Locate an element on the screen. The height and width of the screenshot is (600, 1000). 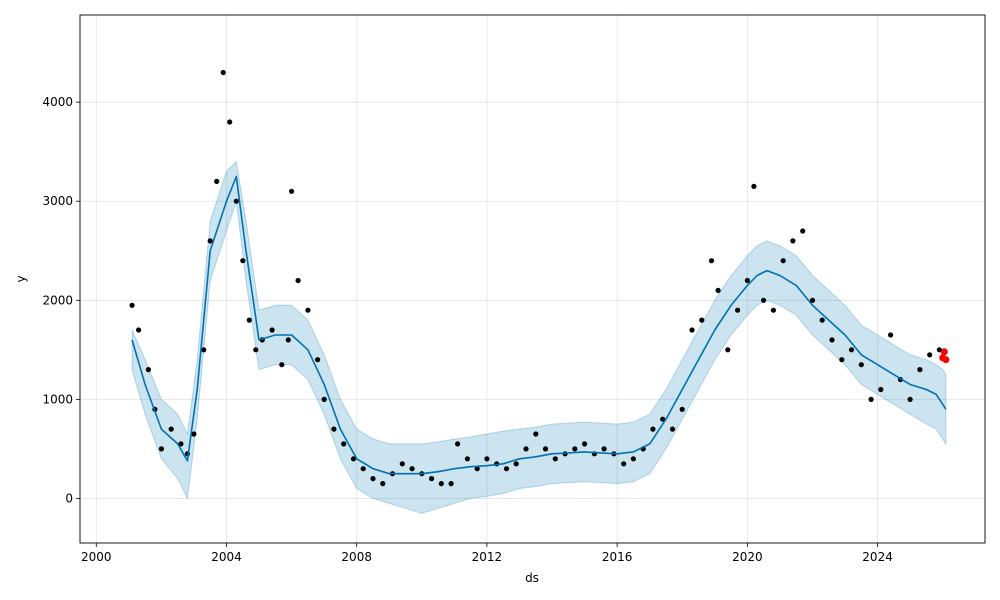
x-tick-label: 2012 is located at coordinates (487, 557).